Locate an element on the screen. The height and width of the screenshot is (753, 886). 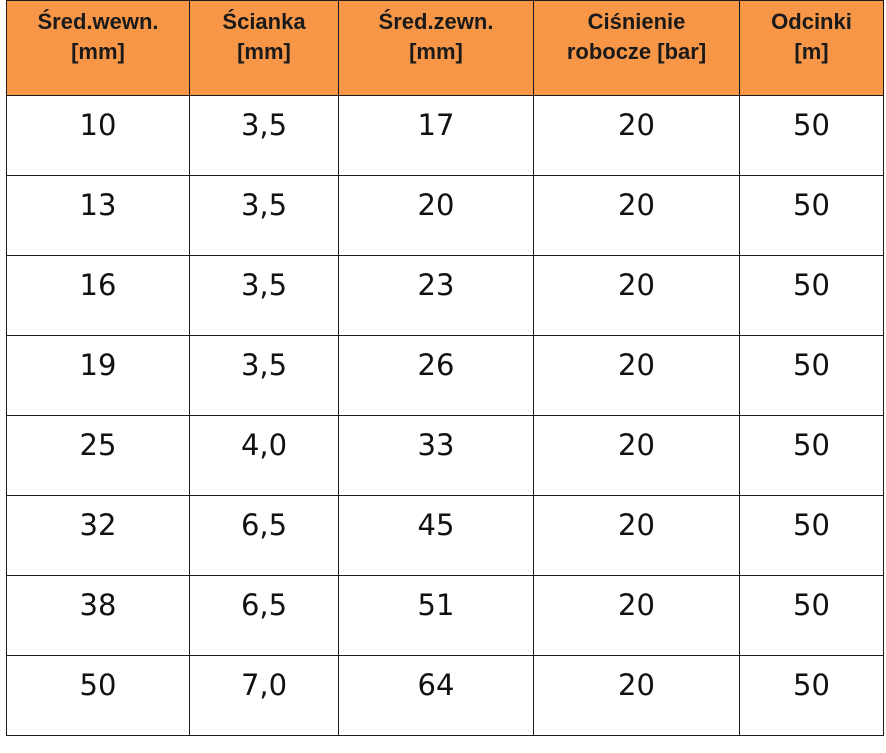
table-row: 16 3,5 23 20 50 is located at coordinates (445, 295).